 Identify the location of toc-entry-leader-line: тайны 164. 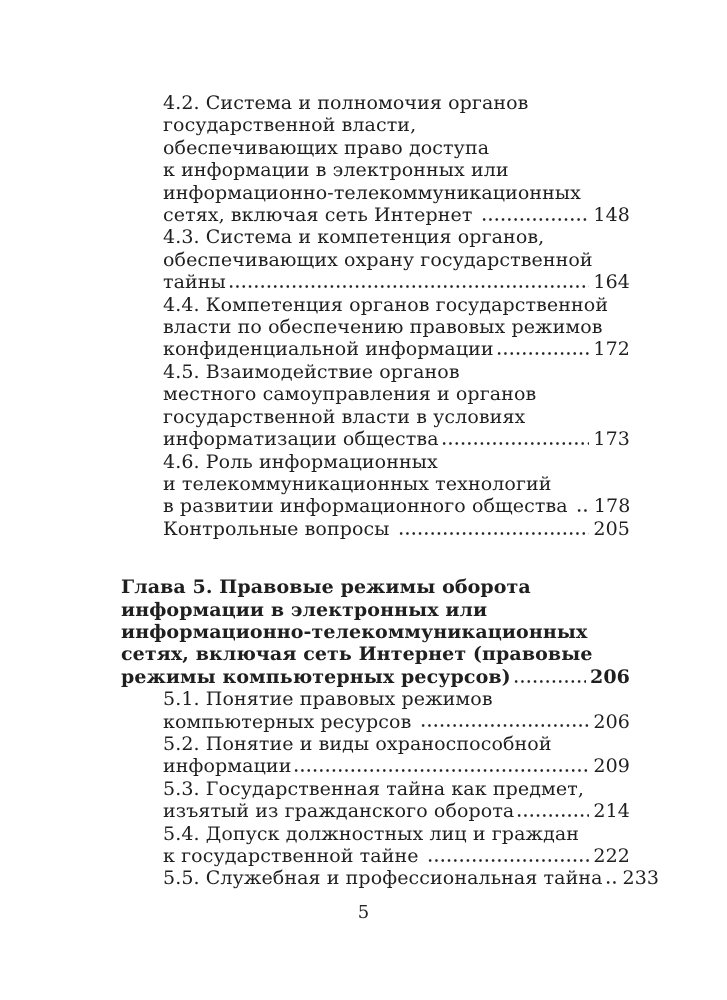
(396, 282).